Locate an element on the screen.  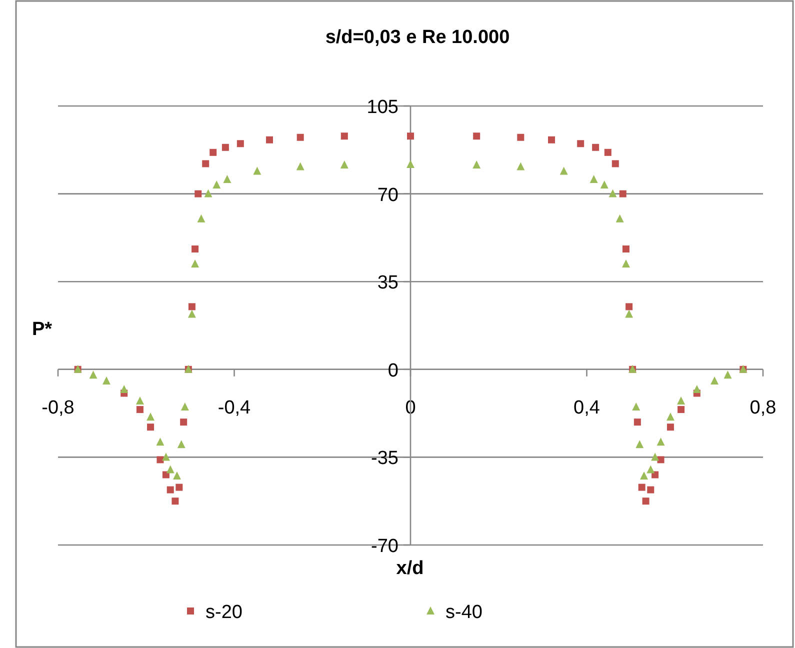
legend-label: s-40 is located at coordinates (464, 612).